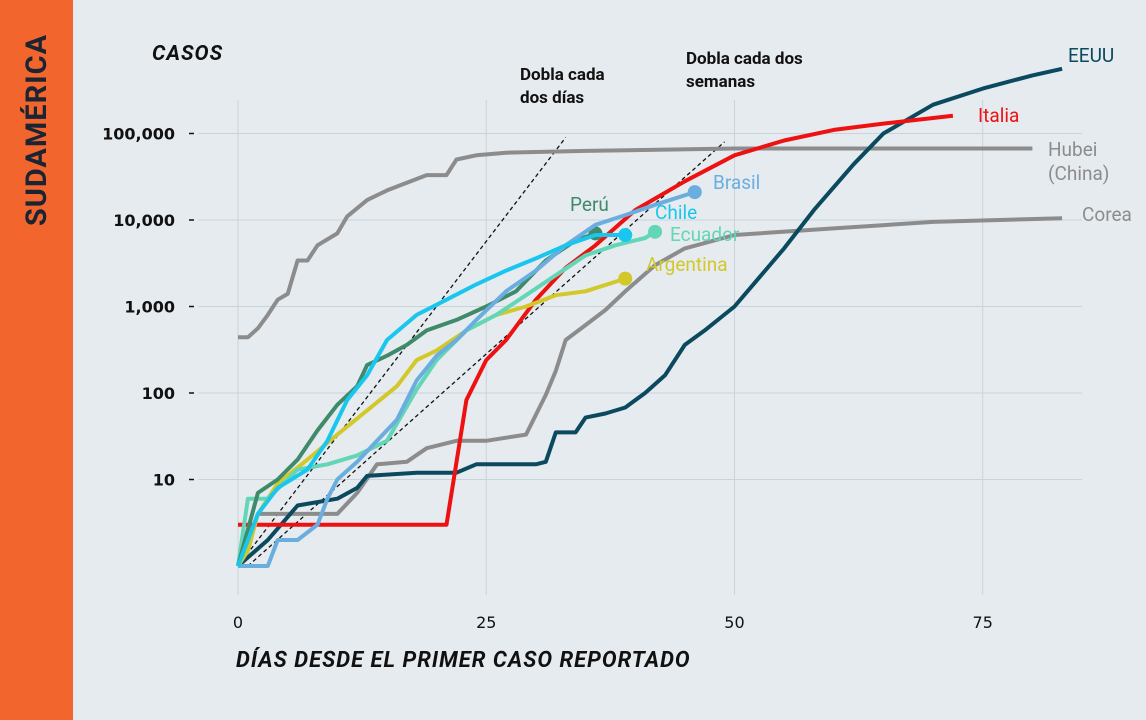 The height and width of the screenshot is (720, 1146). Describe the element at coordinates (463, 660) in the screenshot. I see `x-axis-title: DÍAS DESDE EL PRIMER CASO REPORTADO` at that location.